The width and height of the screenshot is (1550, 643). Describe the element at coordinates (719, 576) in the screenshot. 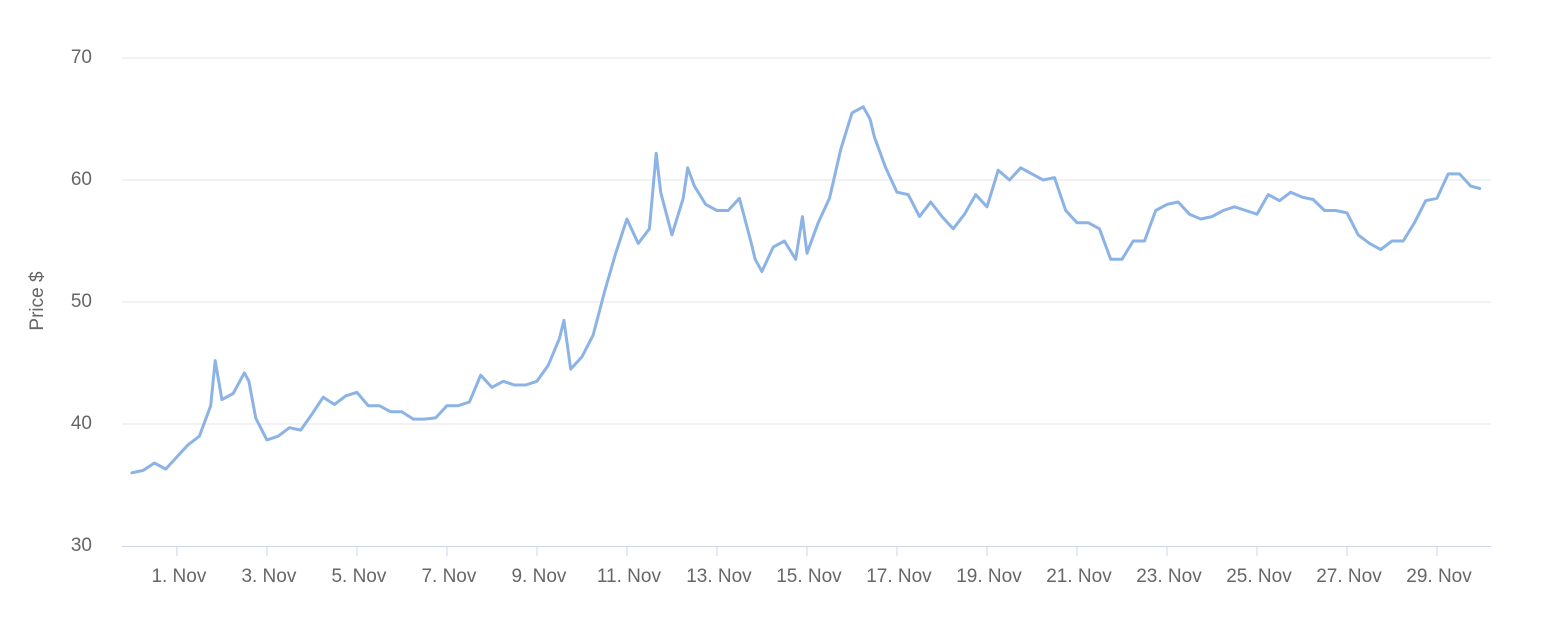

I see `x-tick-label: 13. Nov` at that location.